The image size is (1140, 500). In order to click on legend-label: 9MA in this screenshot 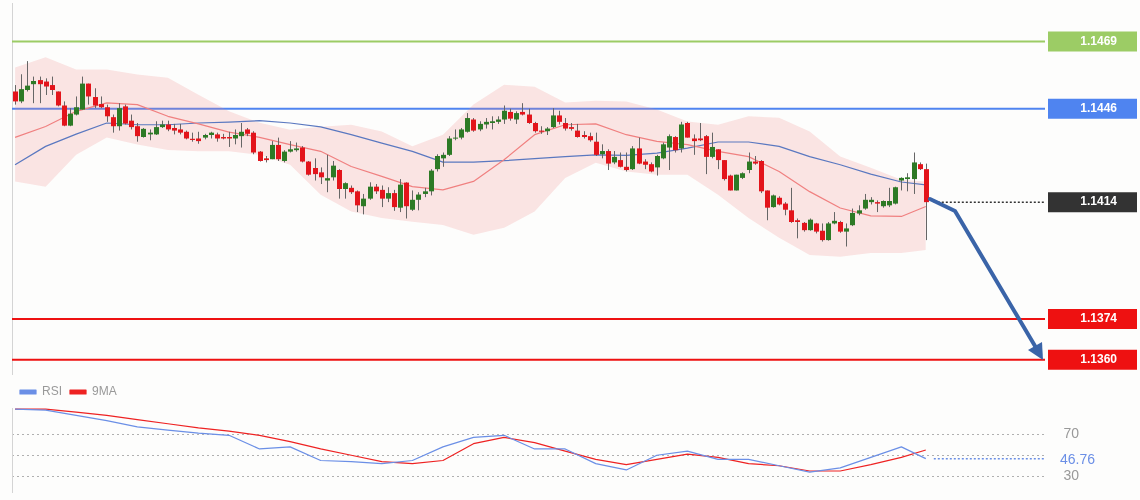, I will do `click(104, 391)`.